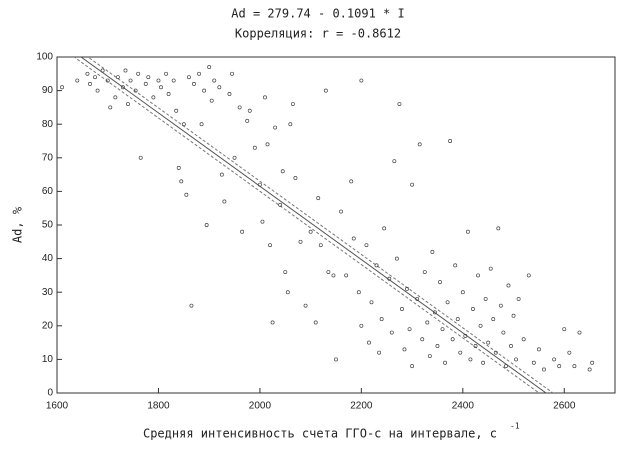 The image size is (635, 449). What do you see at coordinates (318, 34) in the screenshot?
I see `chart-subtitle: Корреляция: r = -0.8612` at bounding box center [318, 34].